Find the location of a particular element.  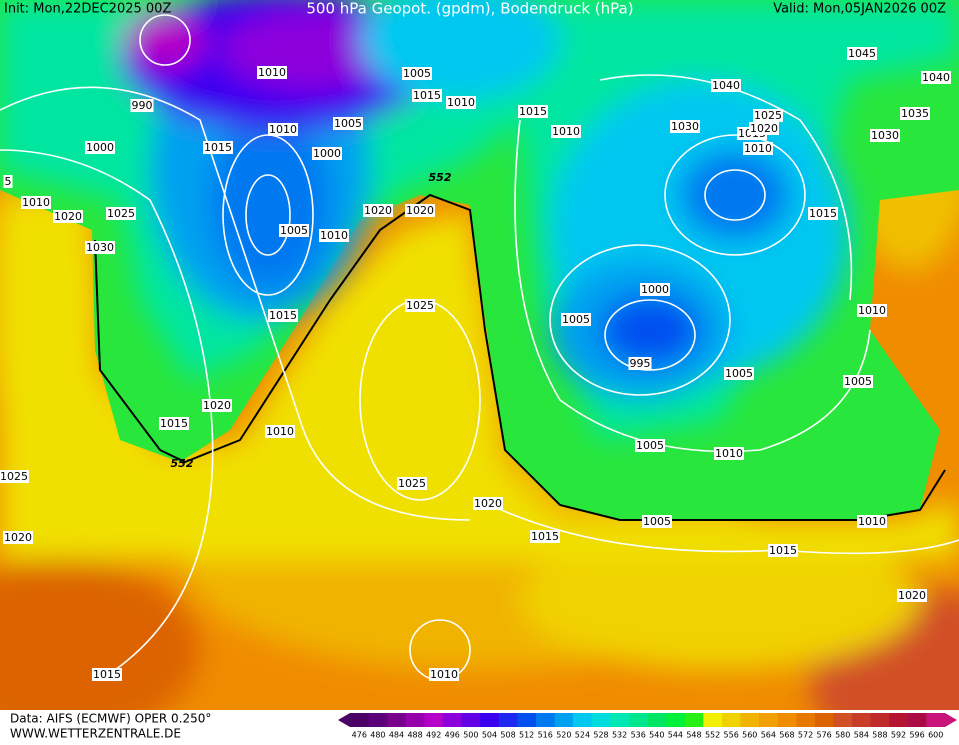

isobar-label: 1035 is located at coordinates (915, 113).